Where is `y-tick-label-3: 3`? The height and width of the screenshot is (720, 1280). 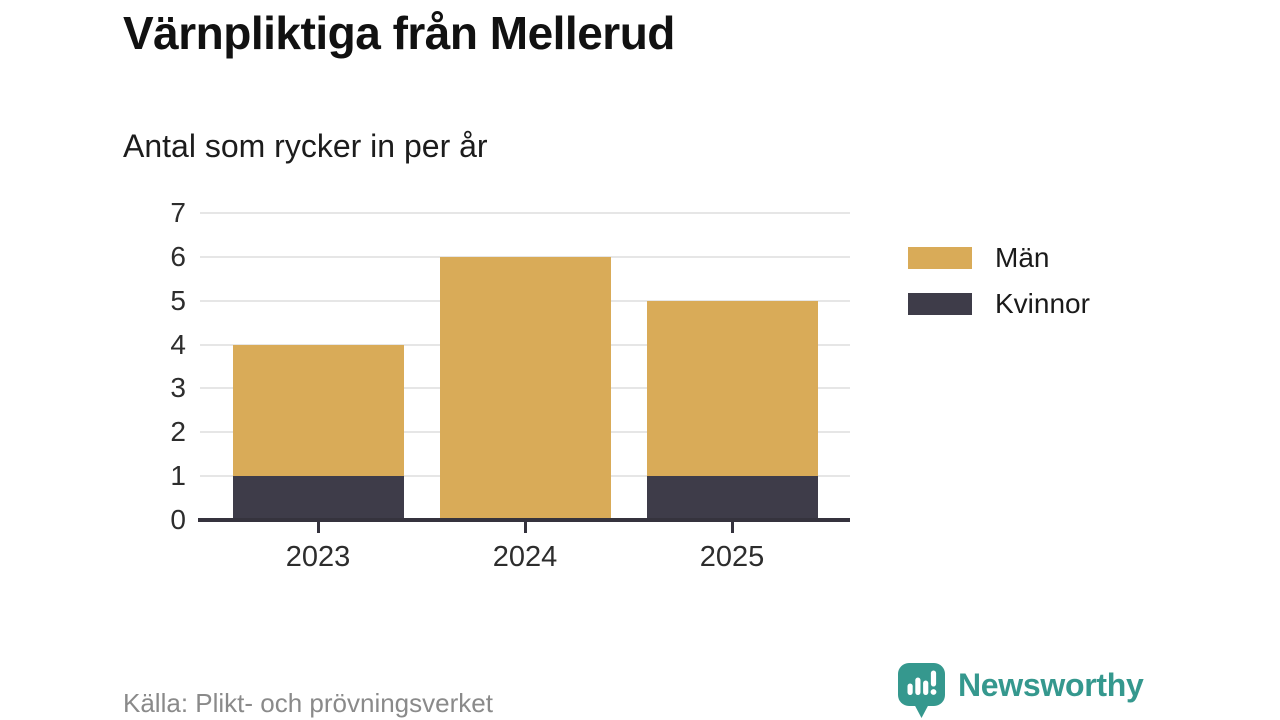
y-tick-label-3: 3 is located at coordinates (178, 388).